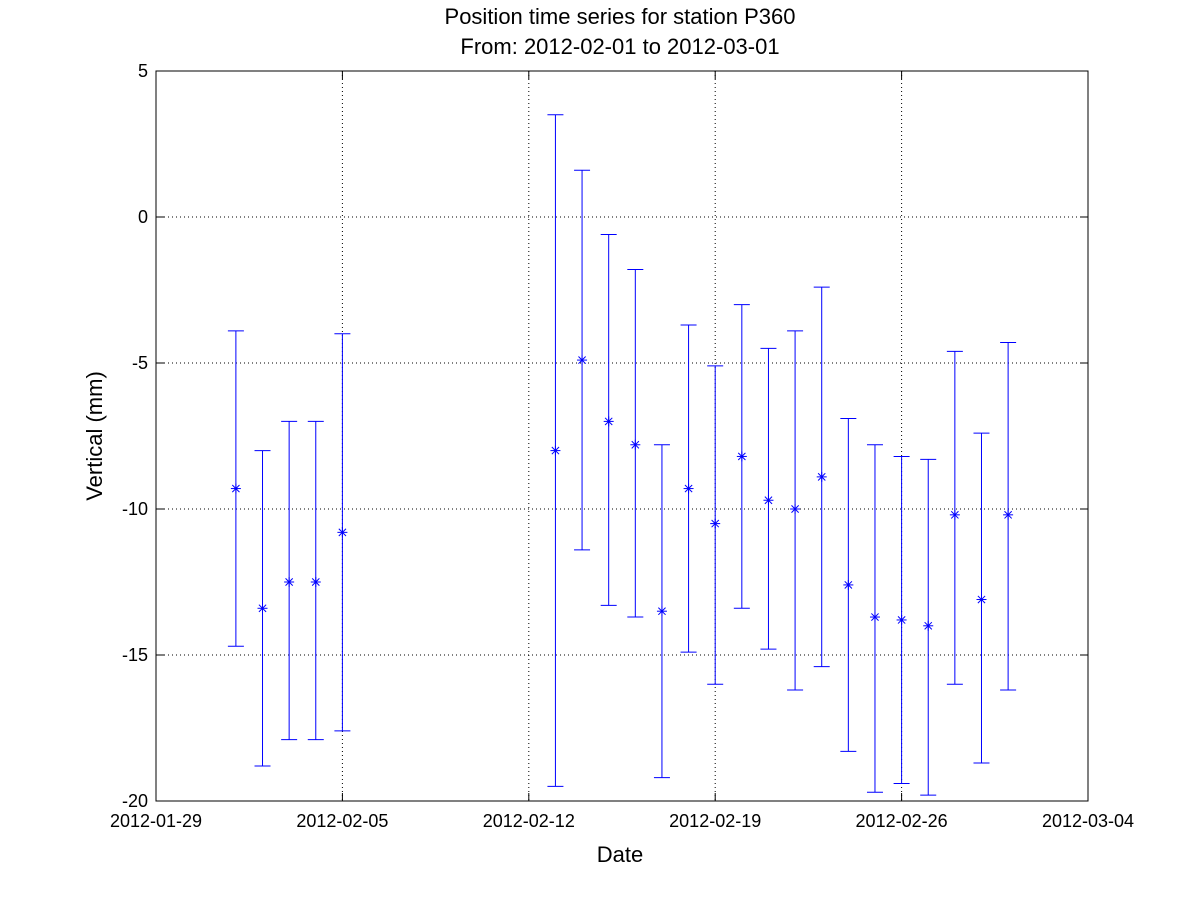  I want to click on x-tick-label: 2012-02-19, so click(715, 821).